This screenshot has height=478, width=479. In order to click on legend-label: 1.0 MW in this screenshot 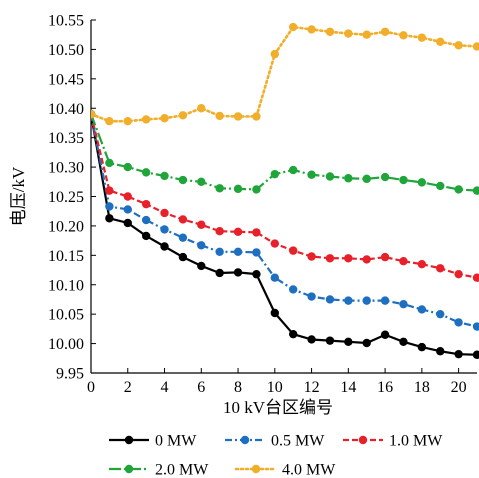, I will do `click(416, 441)`.